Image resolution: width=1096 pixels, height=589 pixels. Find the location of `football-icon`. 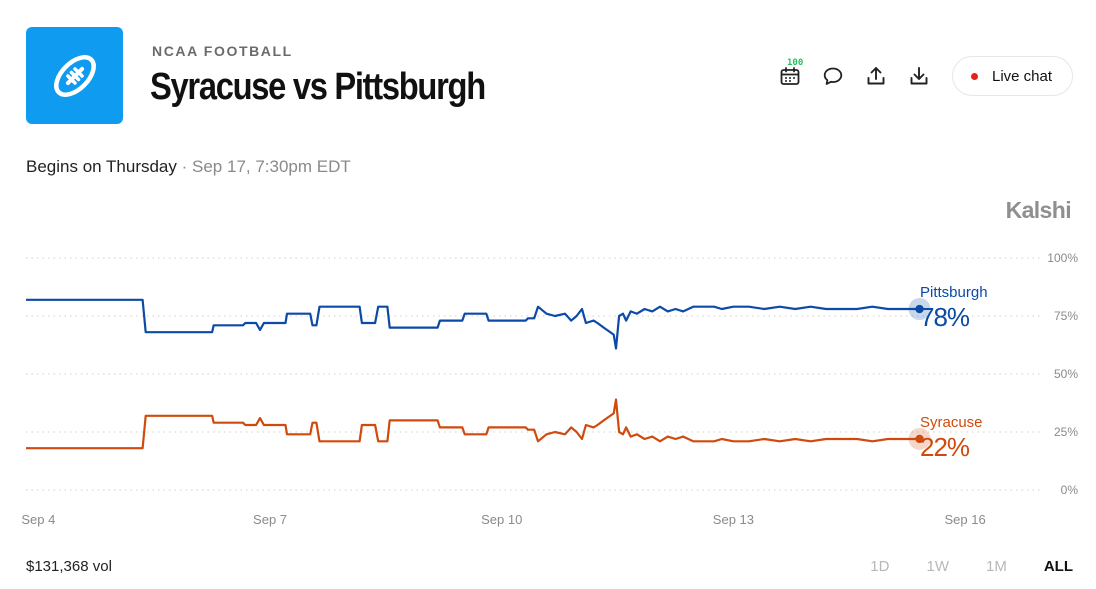

football-icon is located at coordinates (74, 75).